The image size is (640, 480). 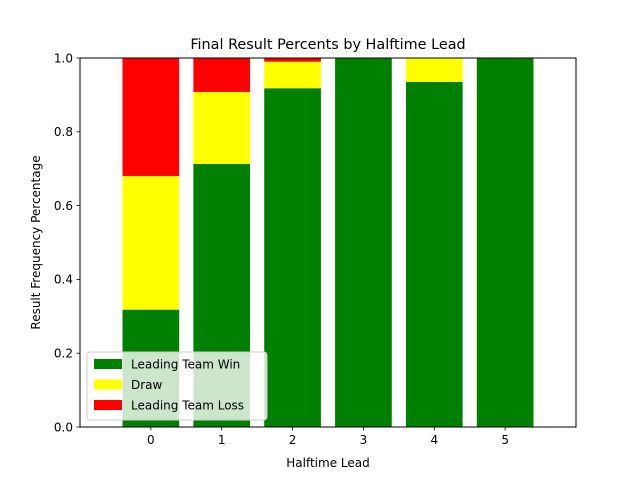 I want to click on x-axis: 0 1 2 3 4 5, so click(x=328, y=437).